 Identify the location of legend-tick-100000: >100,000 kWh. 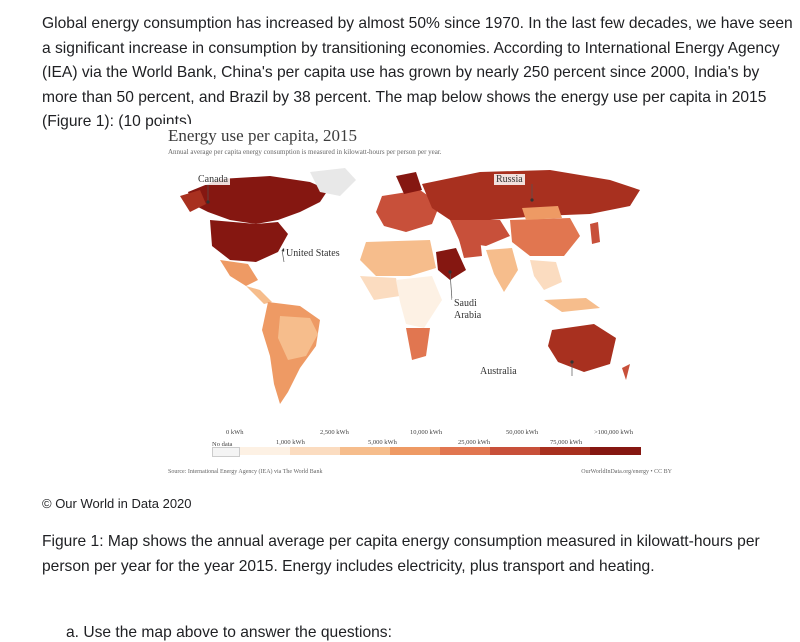
(614, 432).